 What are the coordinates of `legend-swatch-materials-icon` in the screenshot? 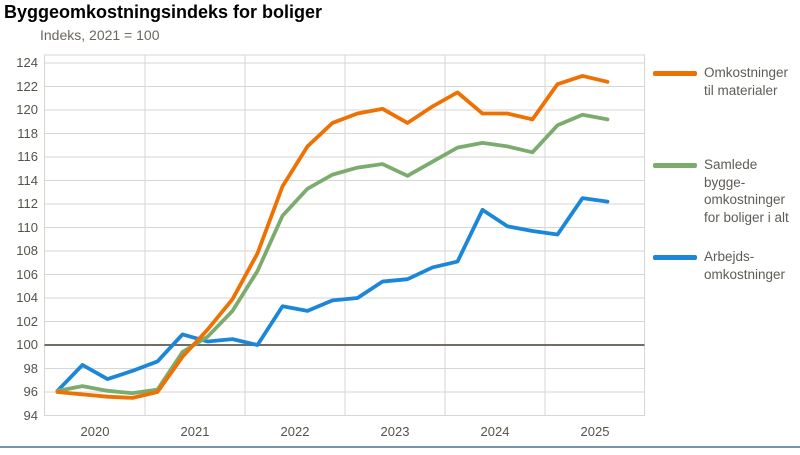 It's located at (675, 73).